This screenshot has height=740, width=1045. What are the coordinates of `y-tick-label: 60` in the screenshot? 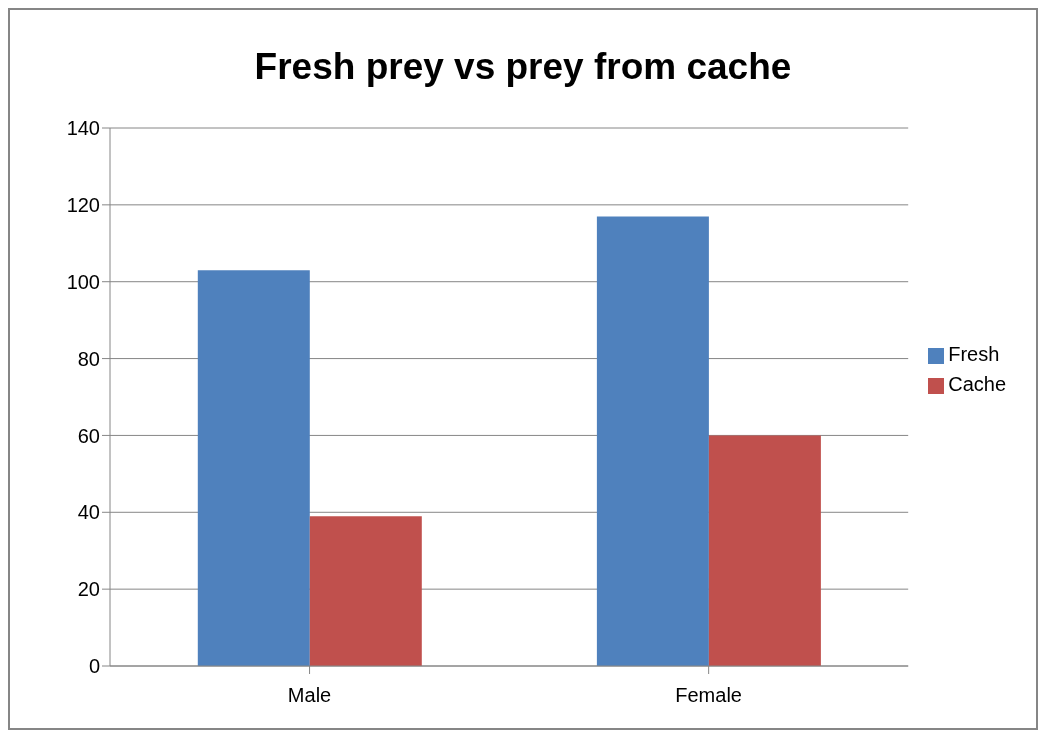 It's located at (88, 435).